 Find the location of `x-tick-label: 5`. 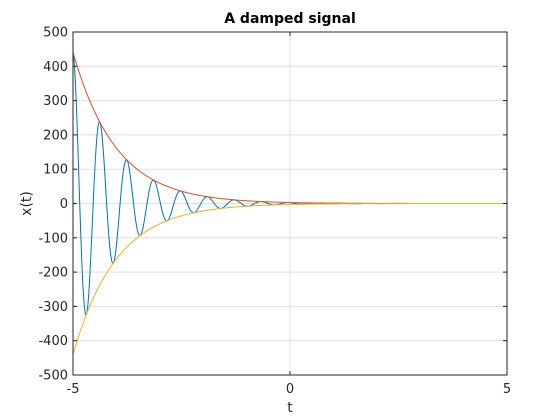

x-tick-label: 5 is located at coordinates (507, 389).